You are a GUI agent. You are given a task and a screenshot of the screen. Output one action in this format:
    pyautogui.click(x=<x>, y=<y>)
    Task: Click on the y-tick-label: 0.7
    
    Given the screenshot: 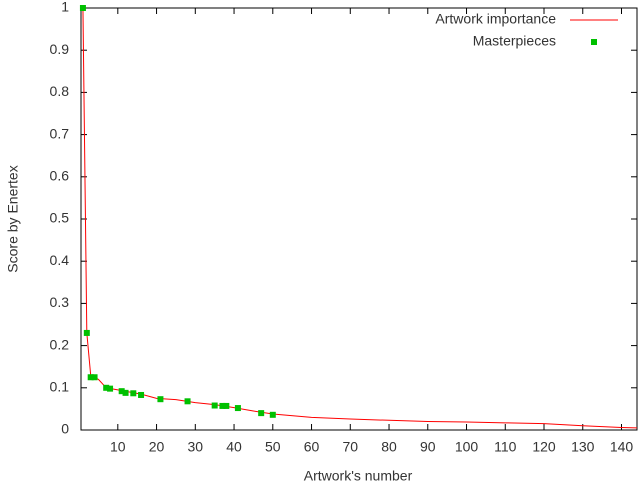 What is the action you would take?
    pyautogui.click(x=60, y=133)
    